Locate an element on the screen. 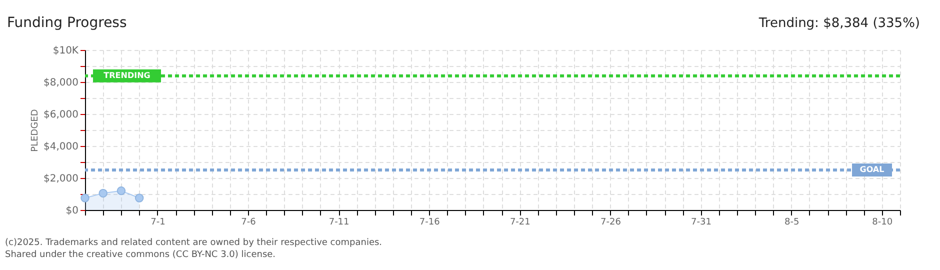  y-tick-label: $10K is located at coordinates (65, 51).